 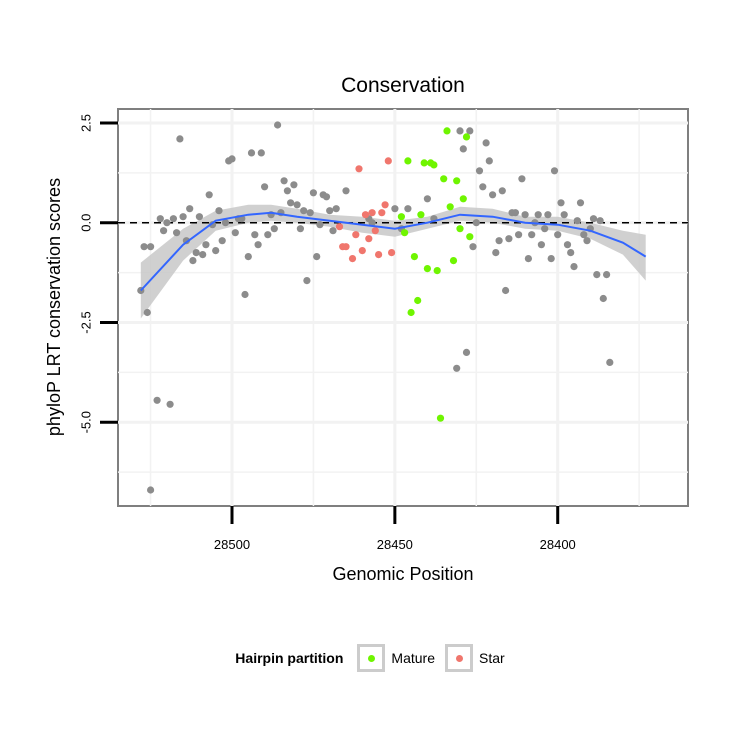 I want to click on legend: Hairpin partition Mature Star, so click(x=375, y=658).